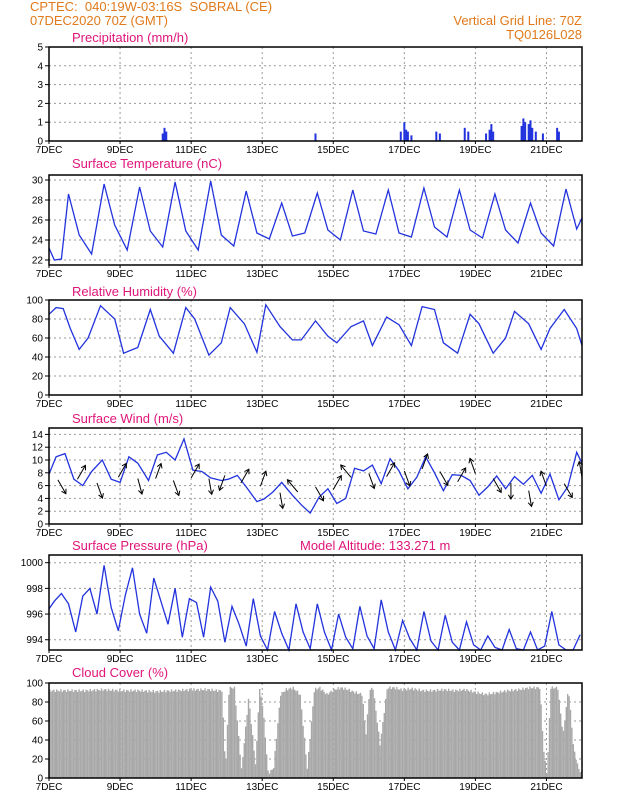  I want to click on wind-ytick-label: 14, so click(38, 435).